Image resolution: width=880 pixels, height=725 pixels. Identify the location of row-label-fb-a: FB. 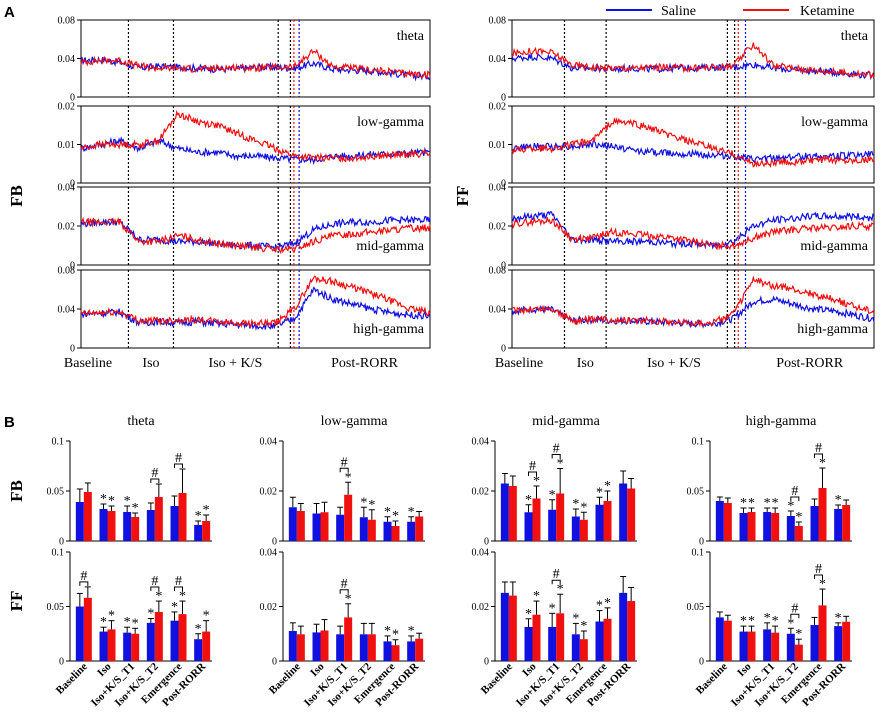
(16, 196).